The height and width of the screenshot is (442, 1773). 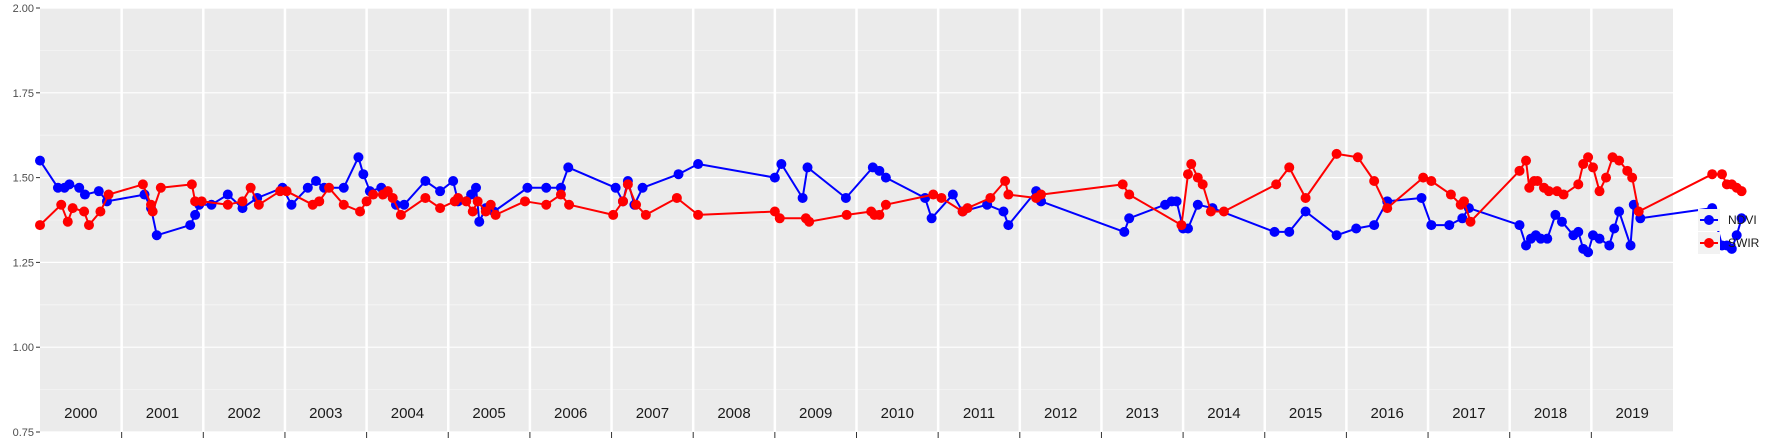 I want to click on year-label: 2003, so click(x=325, y=413).